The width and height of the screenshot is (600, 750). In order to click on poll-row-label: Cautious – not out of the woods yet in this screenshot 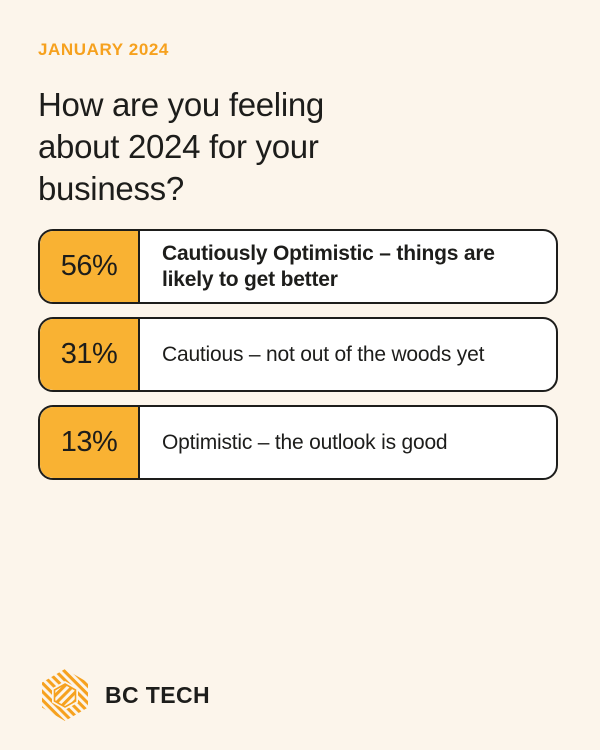, I will do `click(323, 354)`.